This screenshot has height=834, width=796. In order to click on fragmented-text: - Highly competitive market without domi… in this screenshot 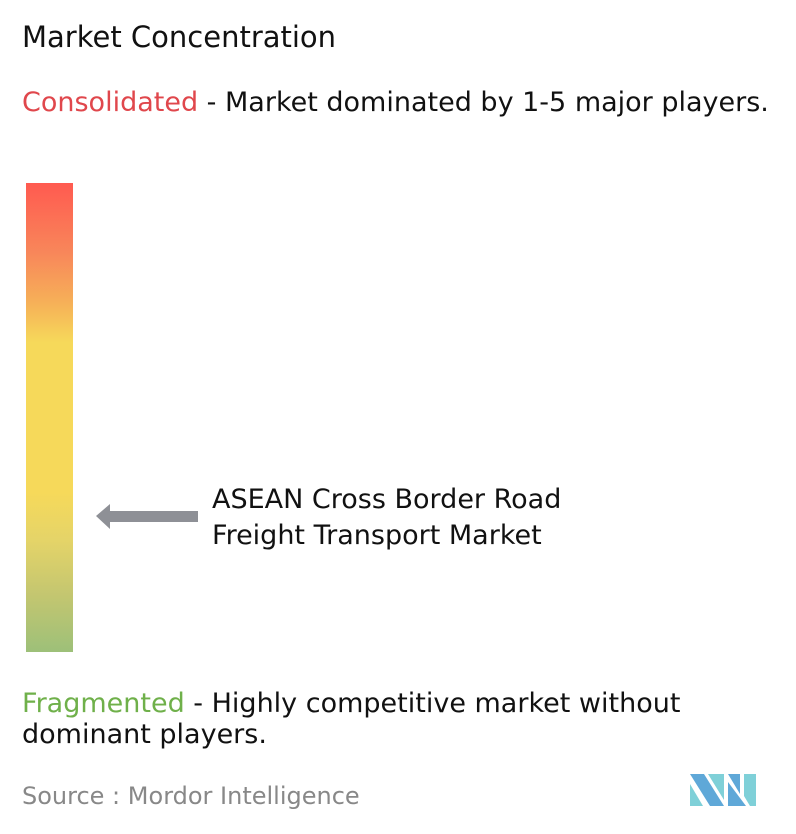, I will do `click(351, 719)`.